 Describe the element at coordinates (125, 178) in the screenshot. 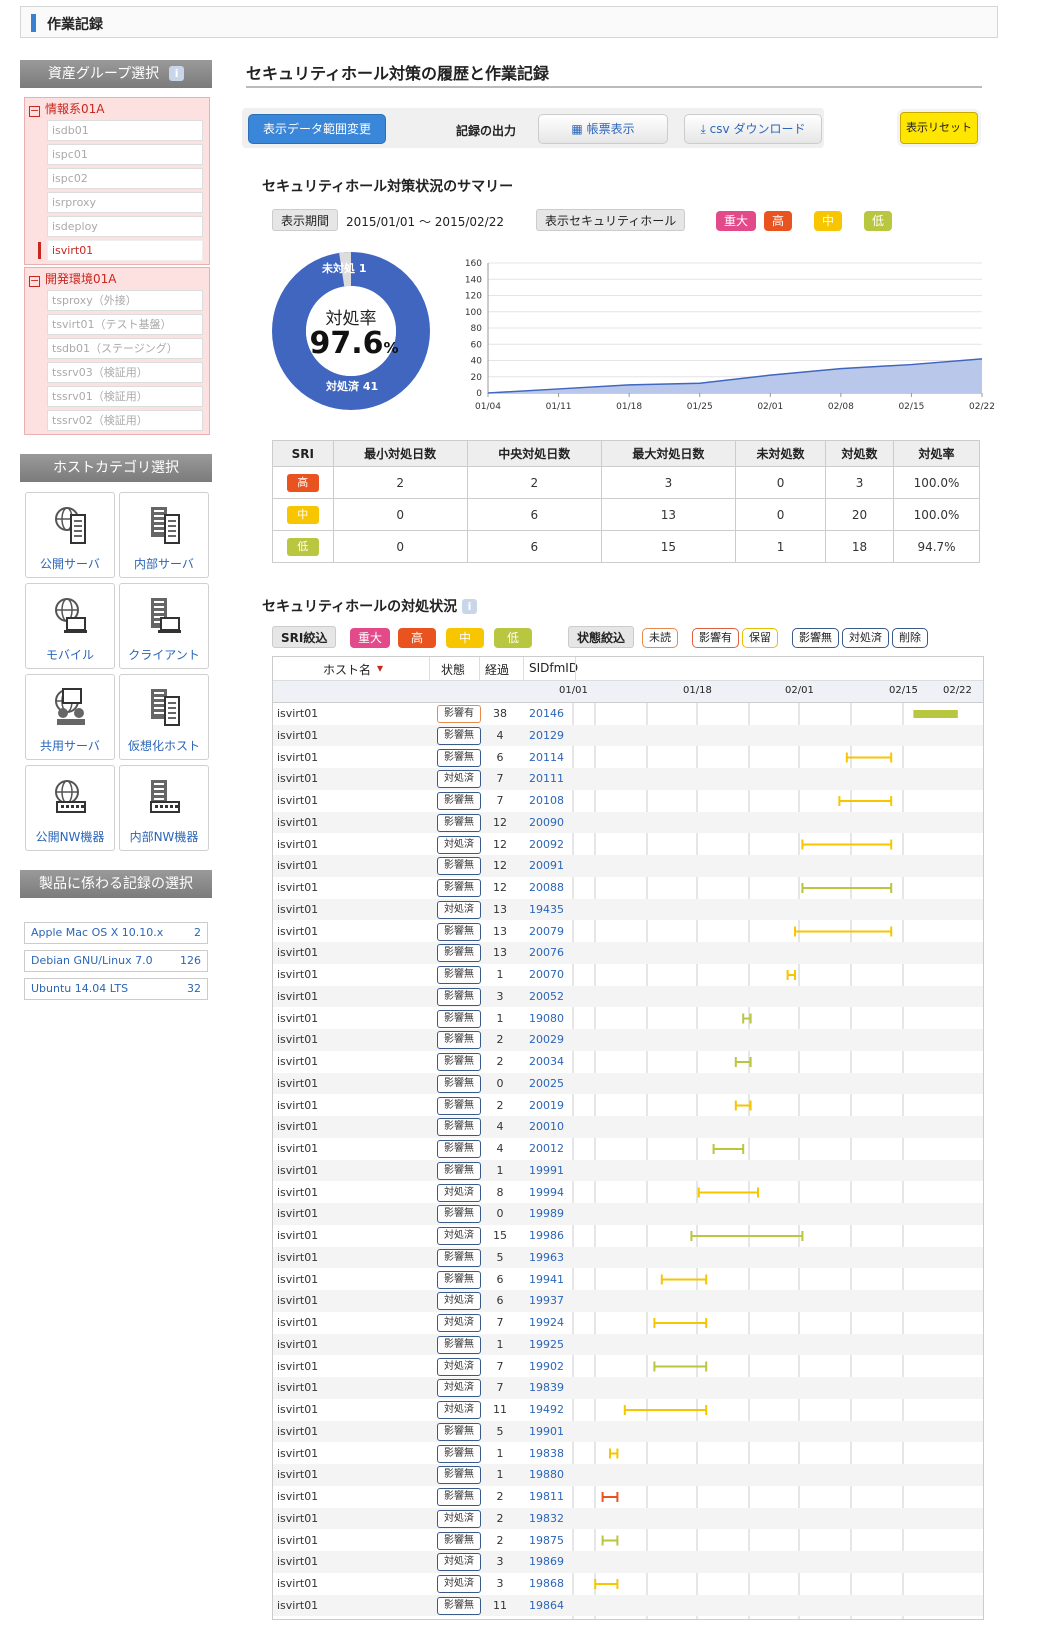

I see `asset-item: ispc02` at that location.